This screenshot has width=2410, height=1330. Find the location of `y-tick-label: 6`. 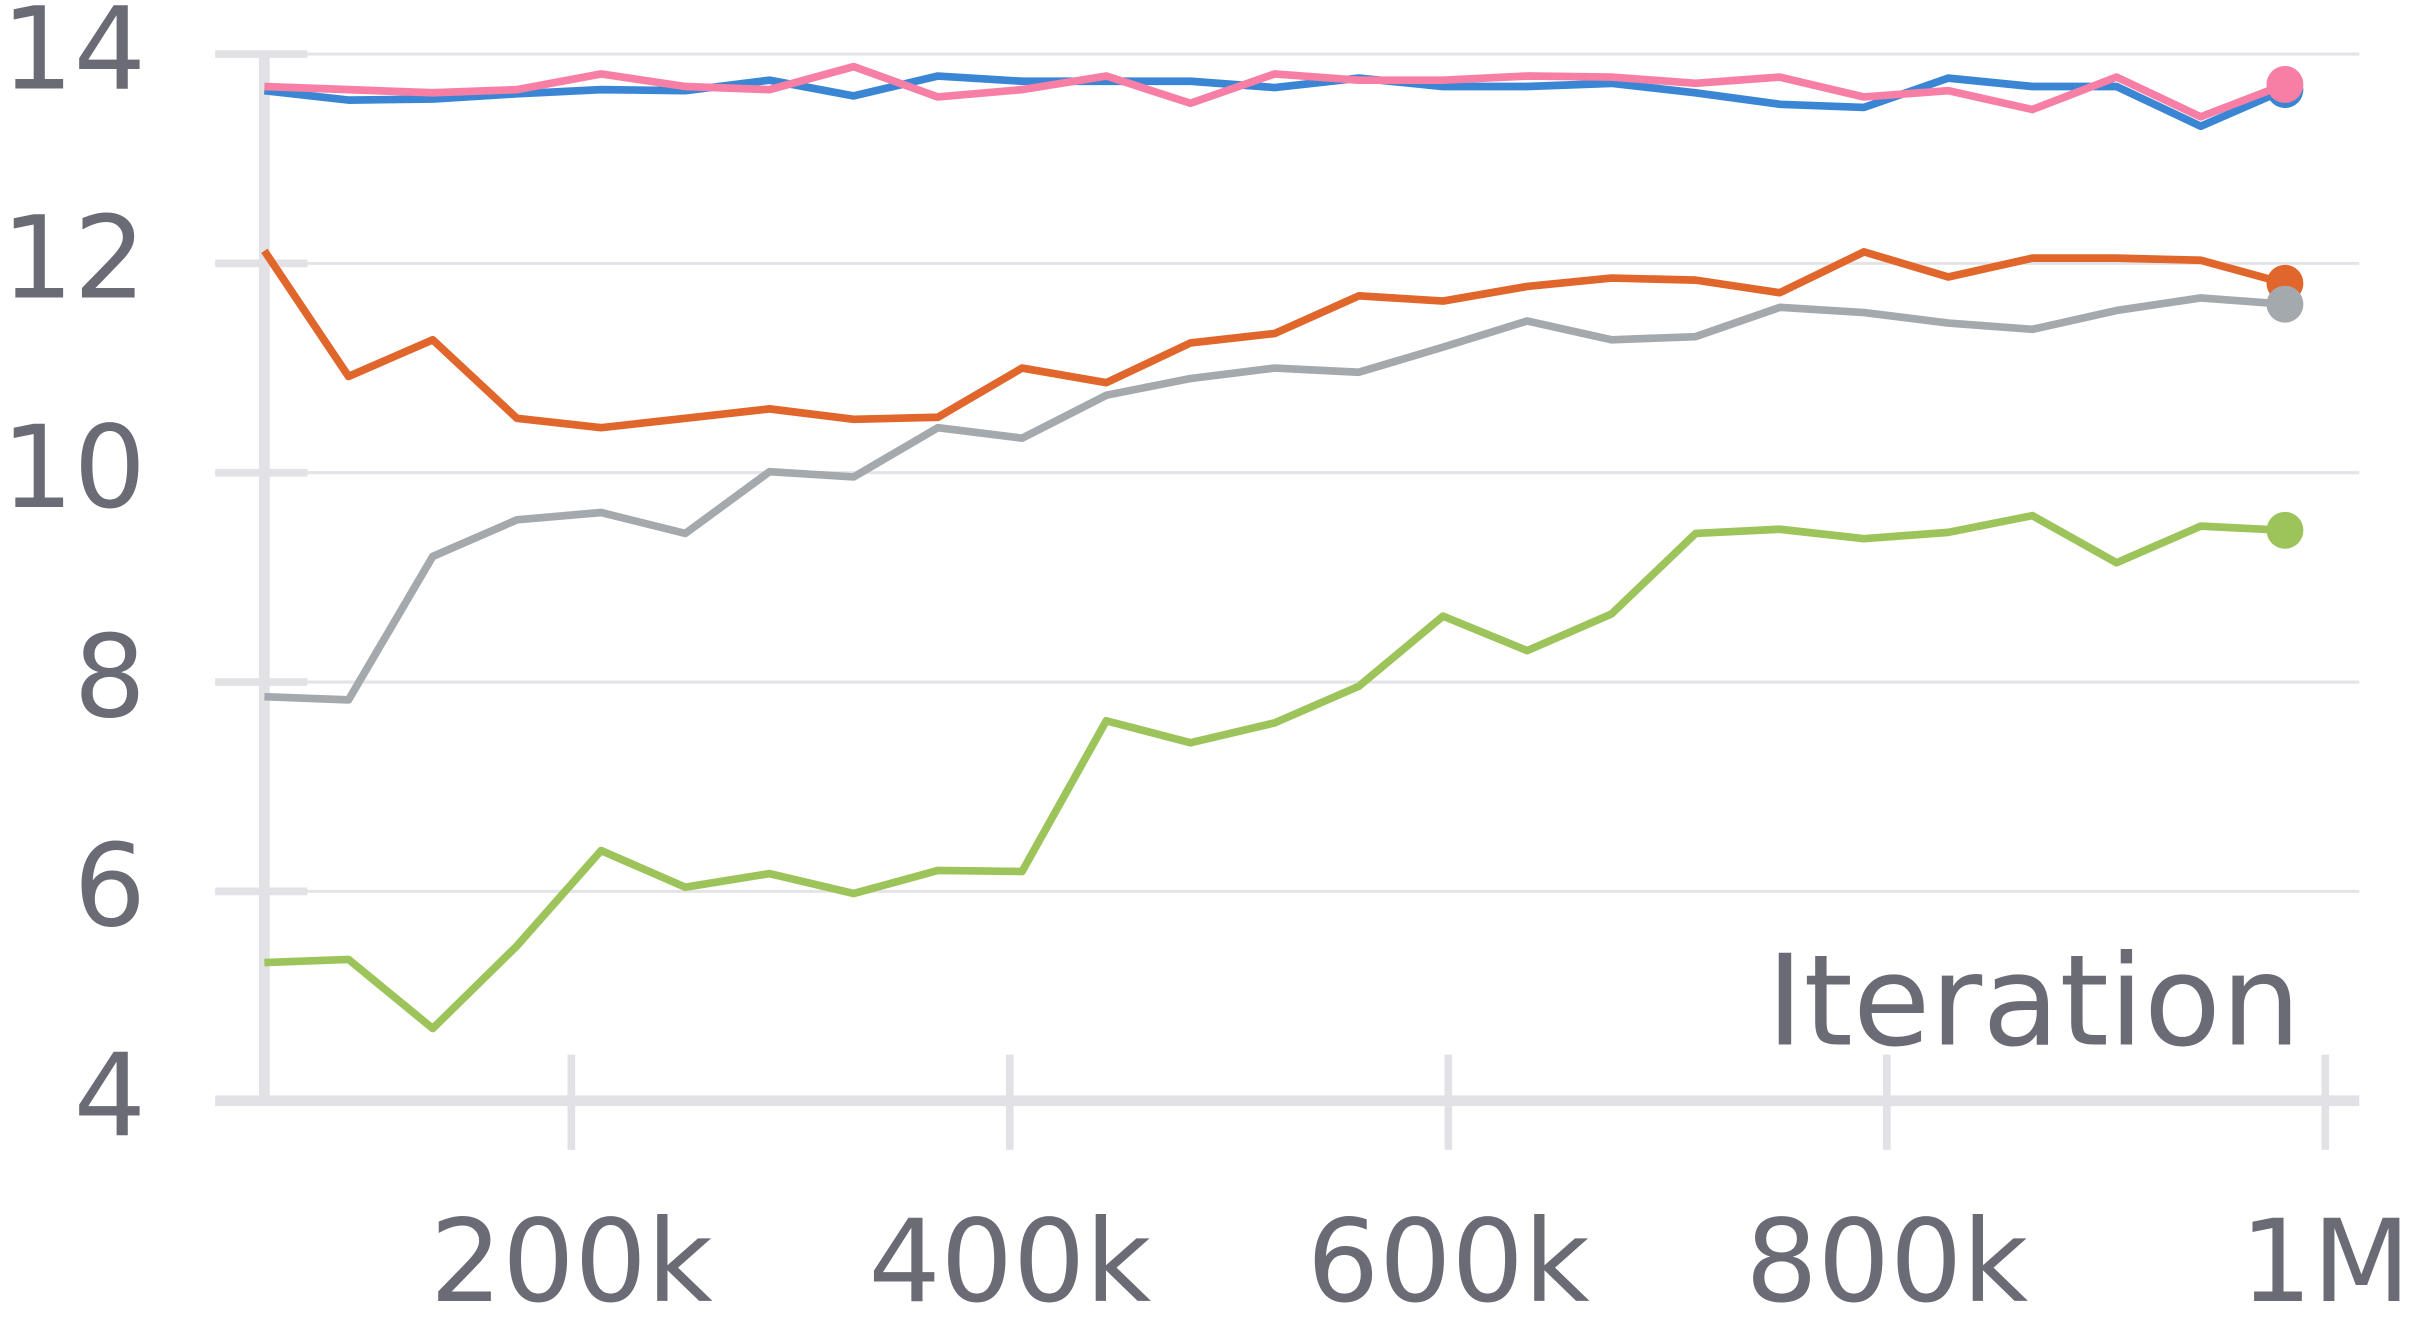

y-tick-label: 6 is located at coordinates (110, 886).